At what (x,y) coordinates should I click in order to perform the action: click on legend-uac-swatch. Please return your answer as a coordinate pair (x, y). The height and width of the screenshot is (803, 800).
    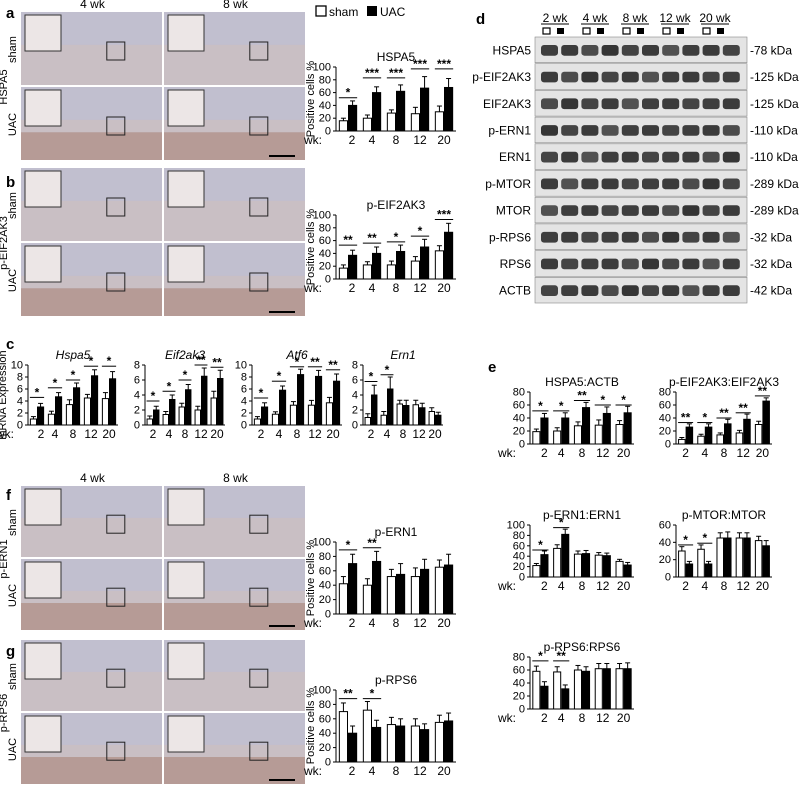
    Looking at the image, I should click on (372, 11).